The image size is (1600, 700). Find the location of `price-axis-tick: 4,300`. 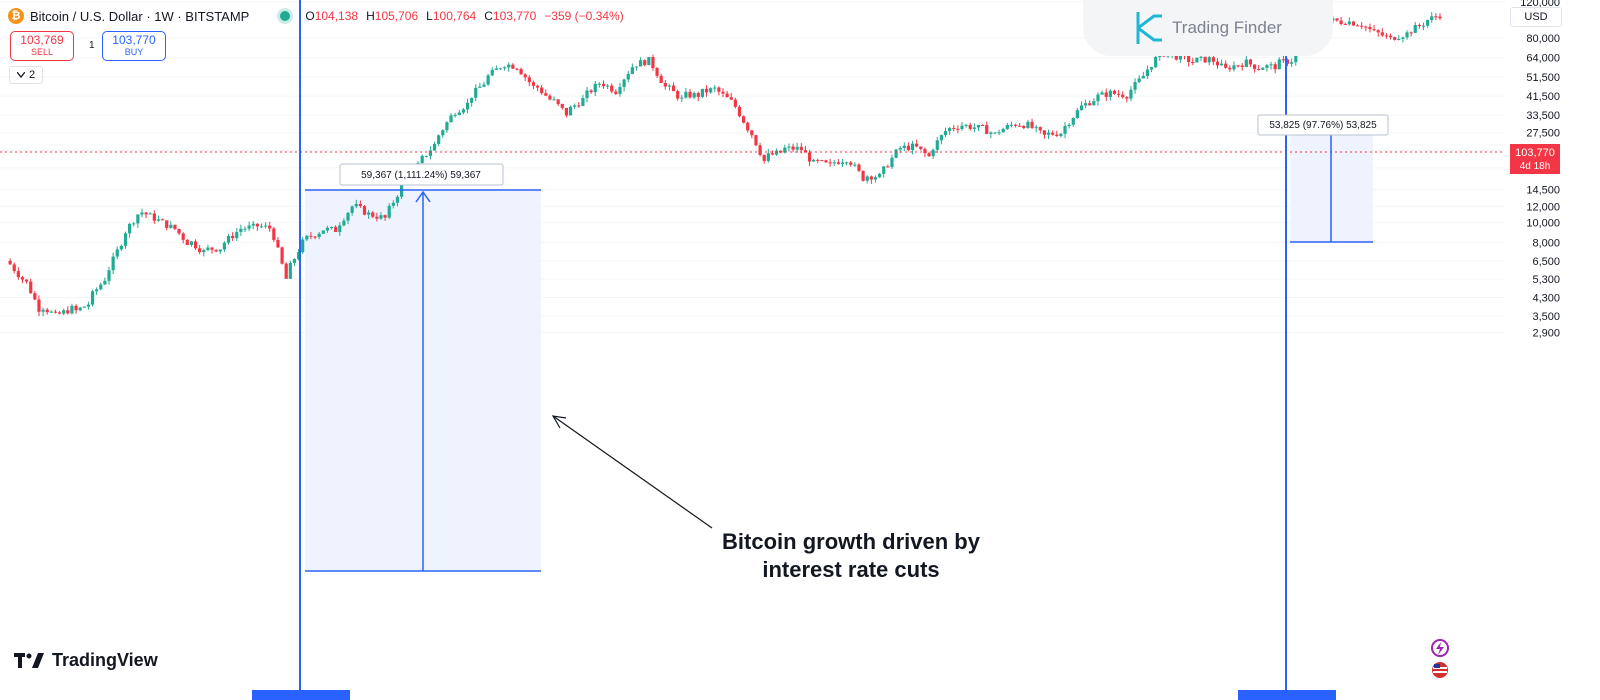

price-axis-tick: 4,300 is located at coordinates (1546, 299).